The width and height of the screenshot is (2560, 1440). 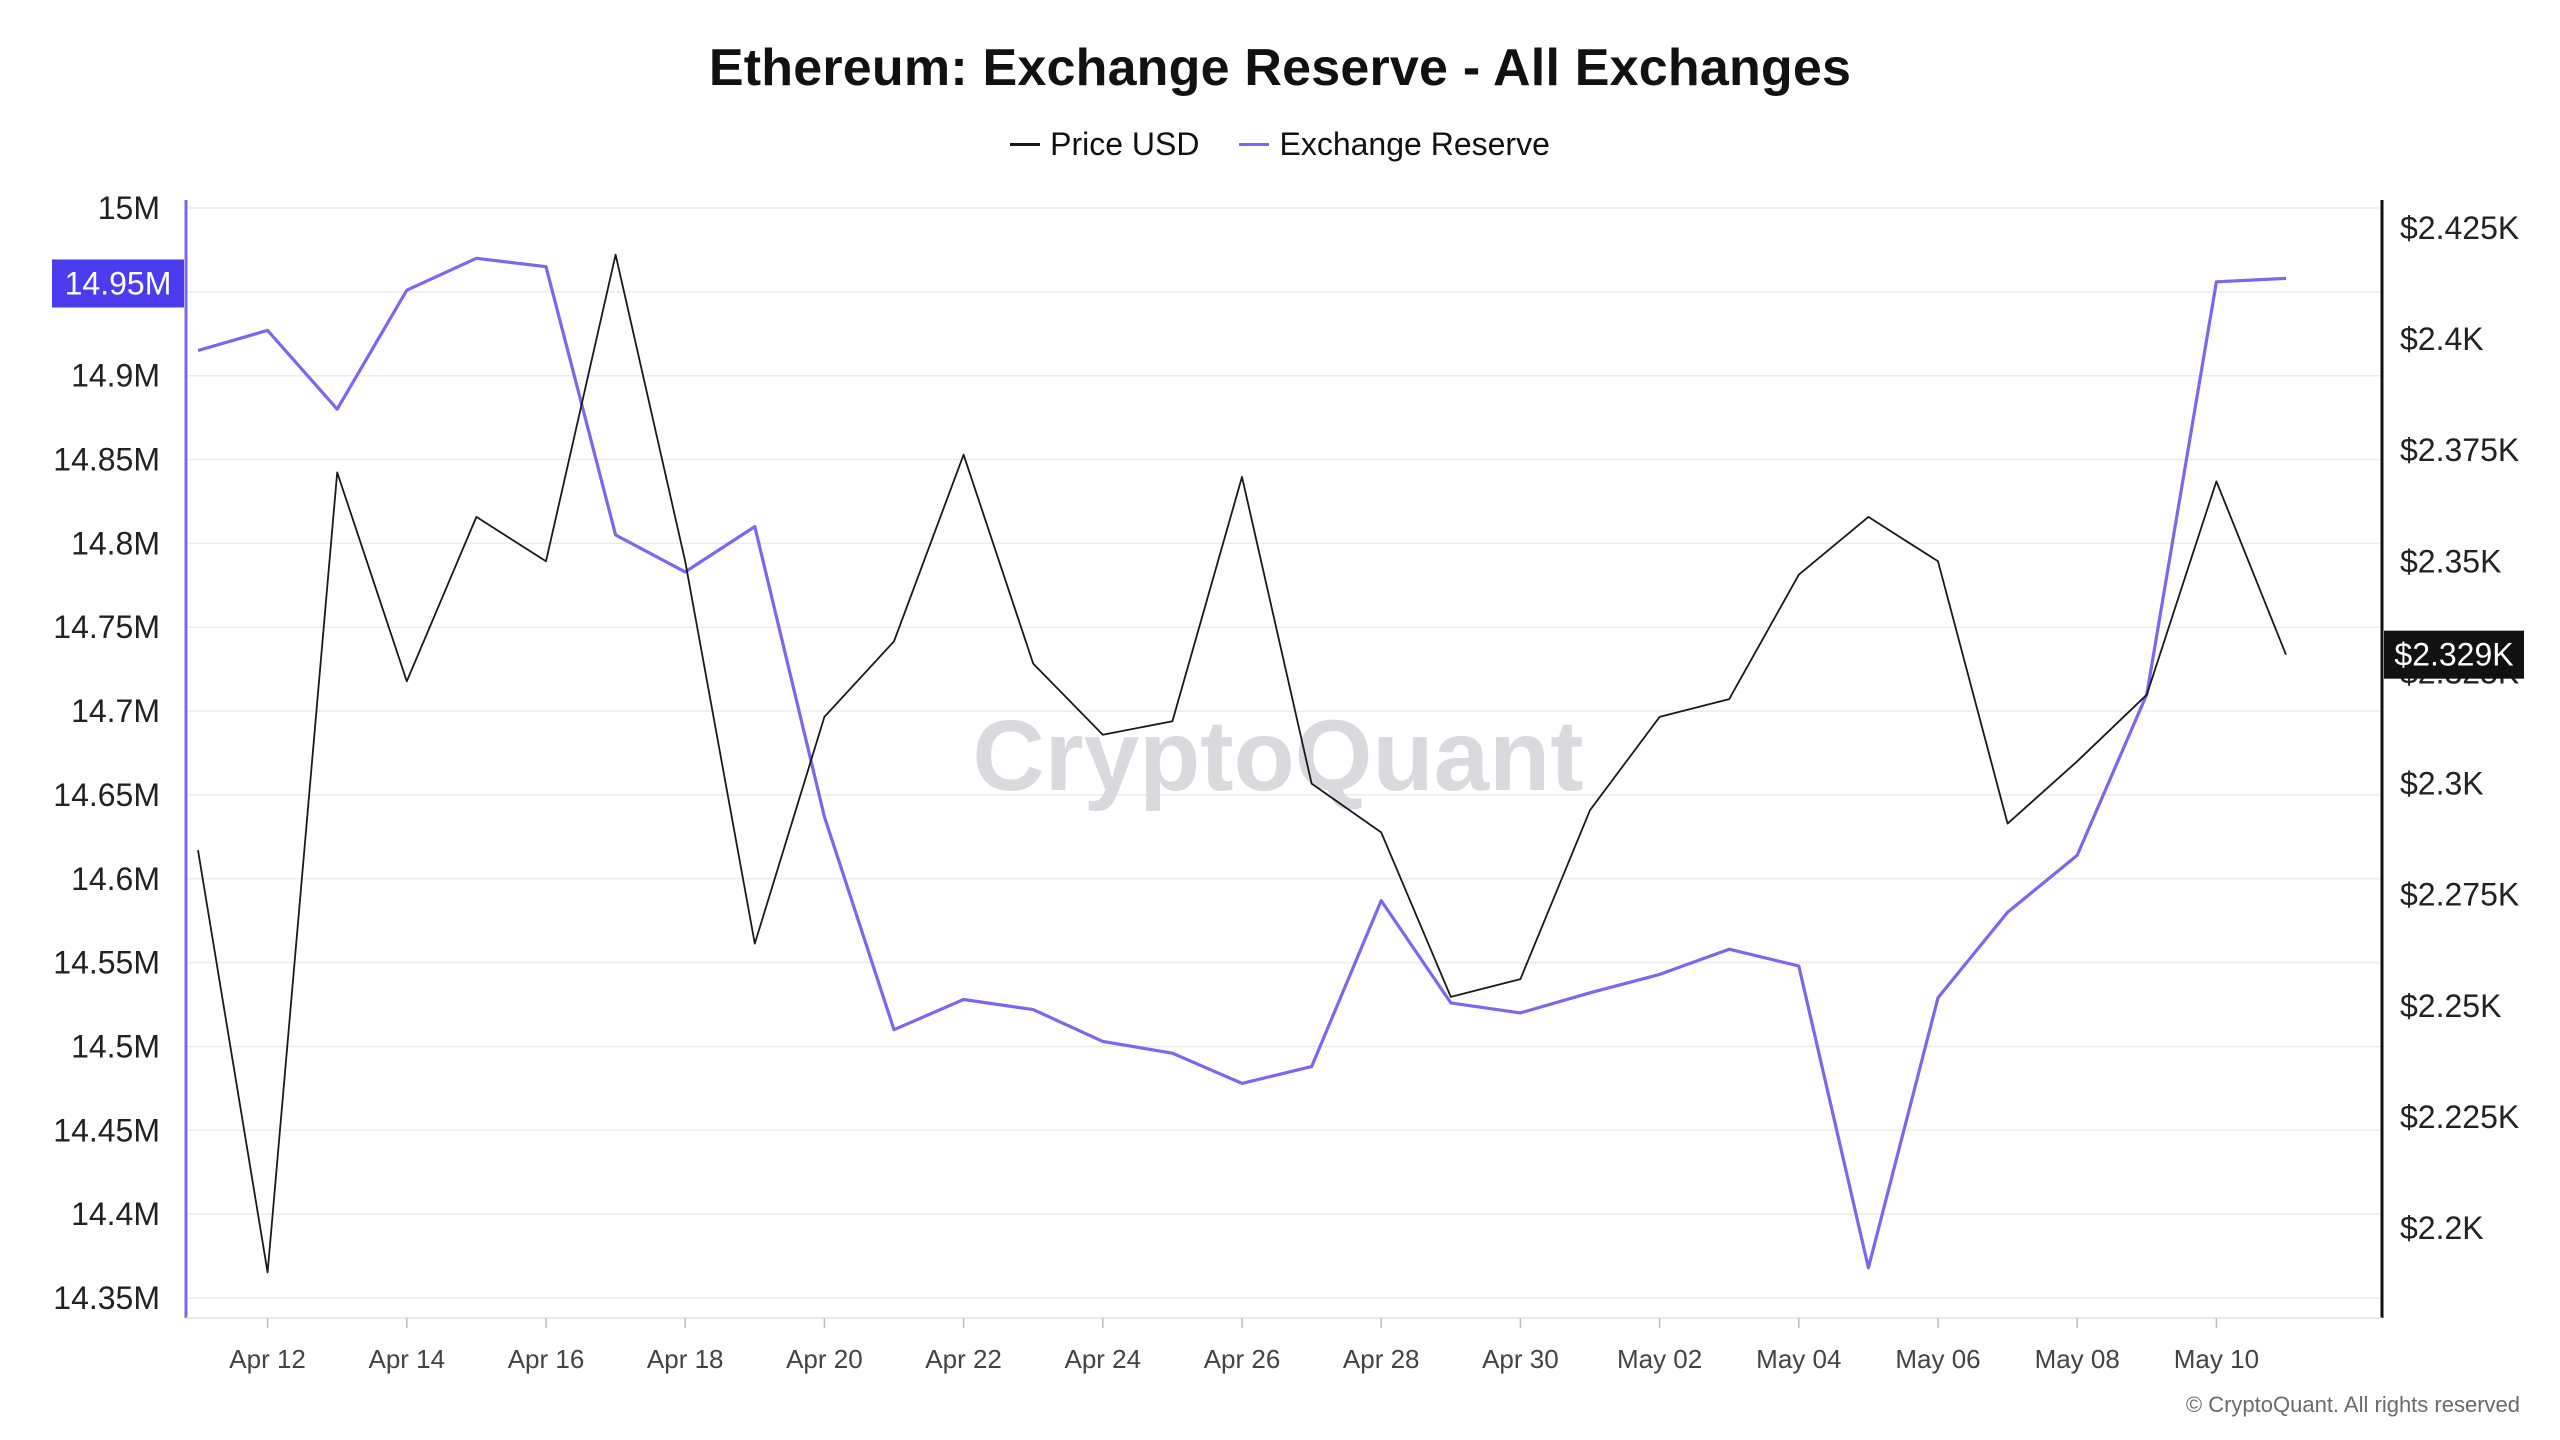 What do you see at coordinates (824, 1359) in the screenshot?
I see `x-tick-label: Apr 20` at bounding box center [824, 1359].